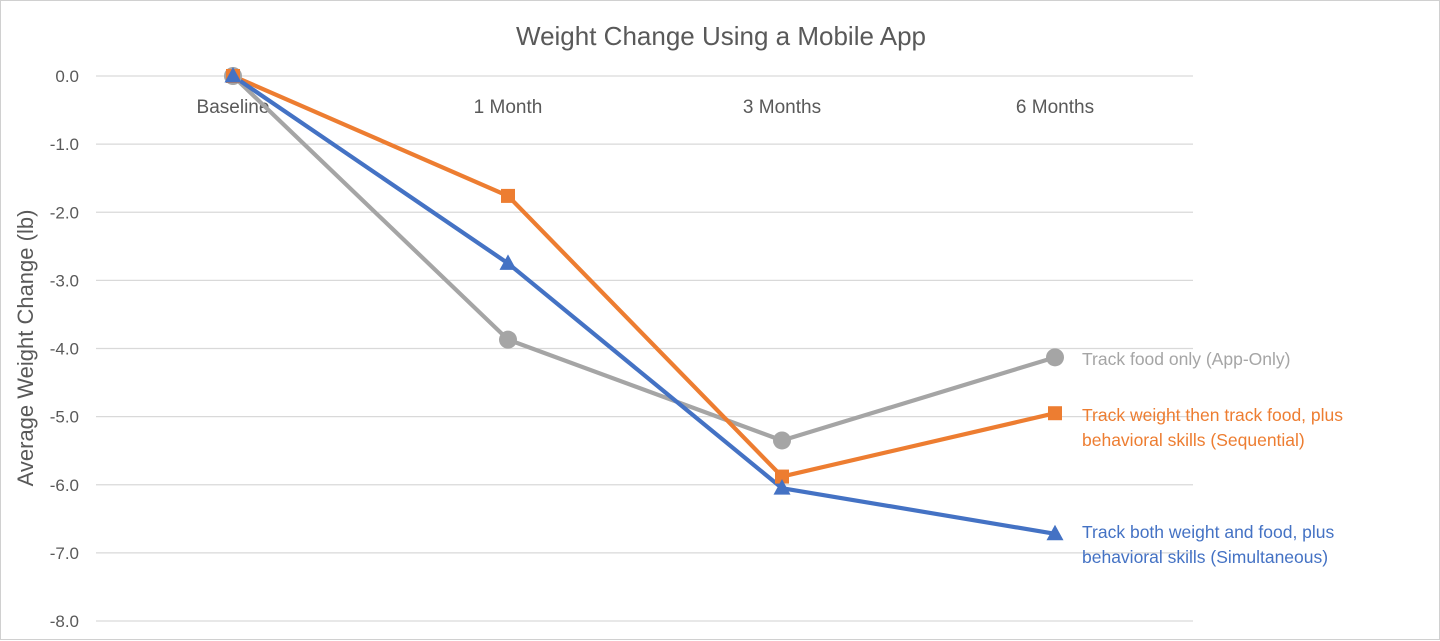 The width and height of the screenshot is (1440, 641). What do you see at coordinates (1055, 107) in the screenshot?
I see `x-tick-label: 6 Months` at bounding box center [1055, 107].